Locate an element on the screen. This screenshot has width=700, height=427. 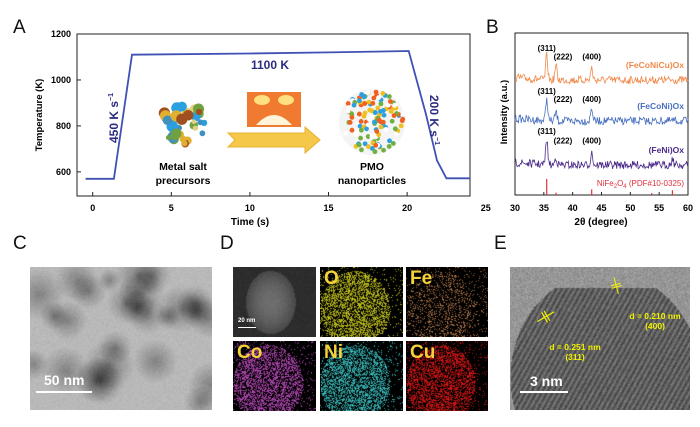
hrtem-scale-bar is located at coordinates (544, 392).